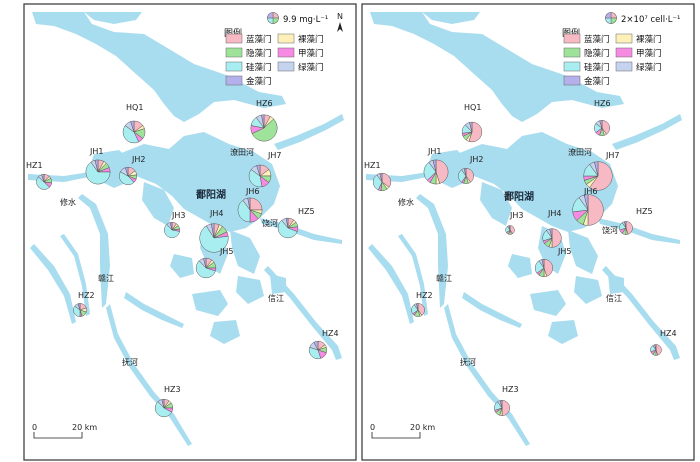  I want to click on site-label: HZ2, so click(424, 295).